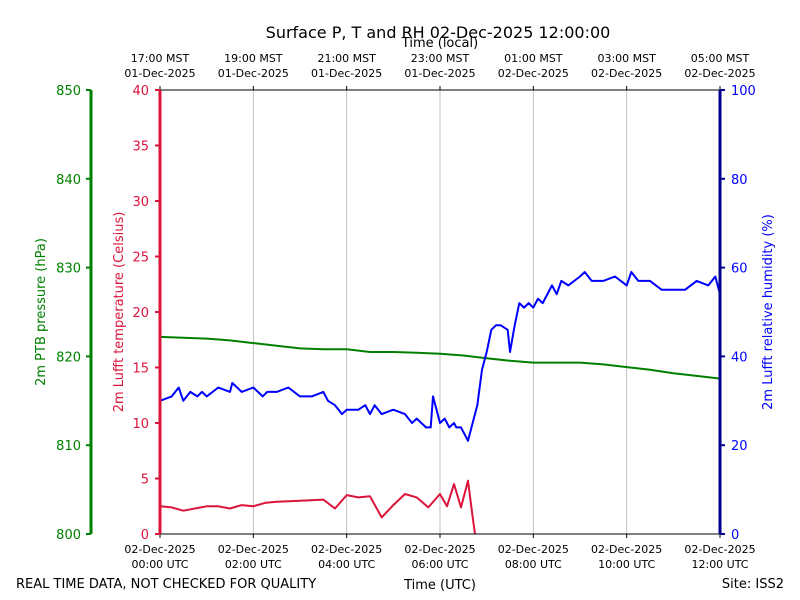  I want to click on humidity-tick-label: 80, so click(739, 180).